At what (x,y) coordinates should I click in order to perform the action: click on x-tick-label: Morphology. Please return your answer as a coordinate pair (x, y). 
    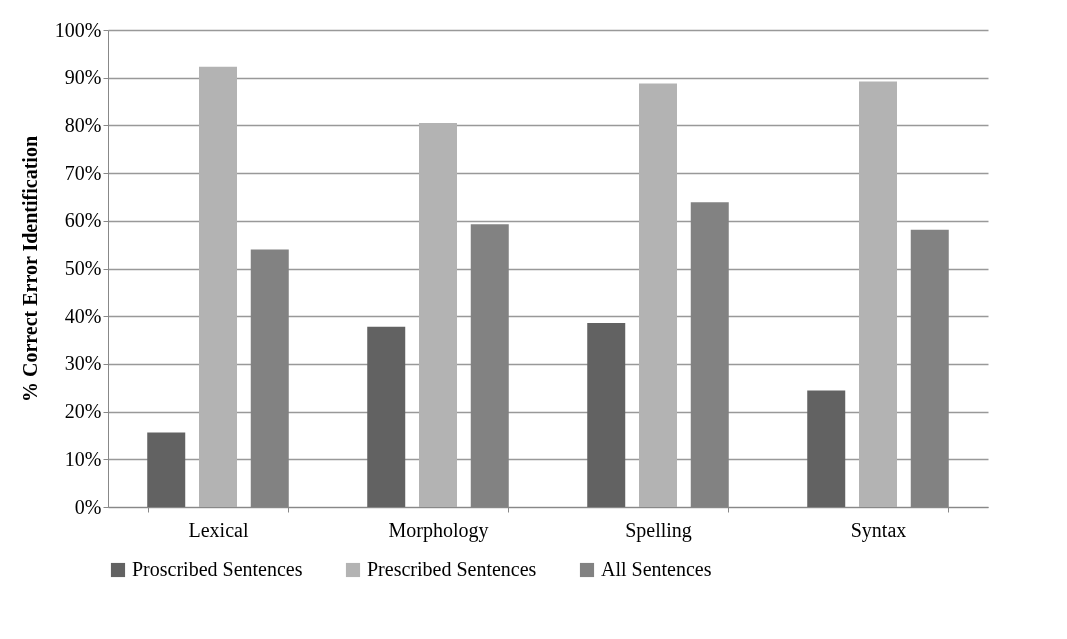
    Looking at the image, I should click on (438, 530).